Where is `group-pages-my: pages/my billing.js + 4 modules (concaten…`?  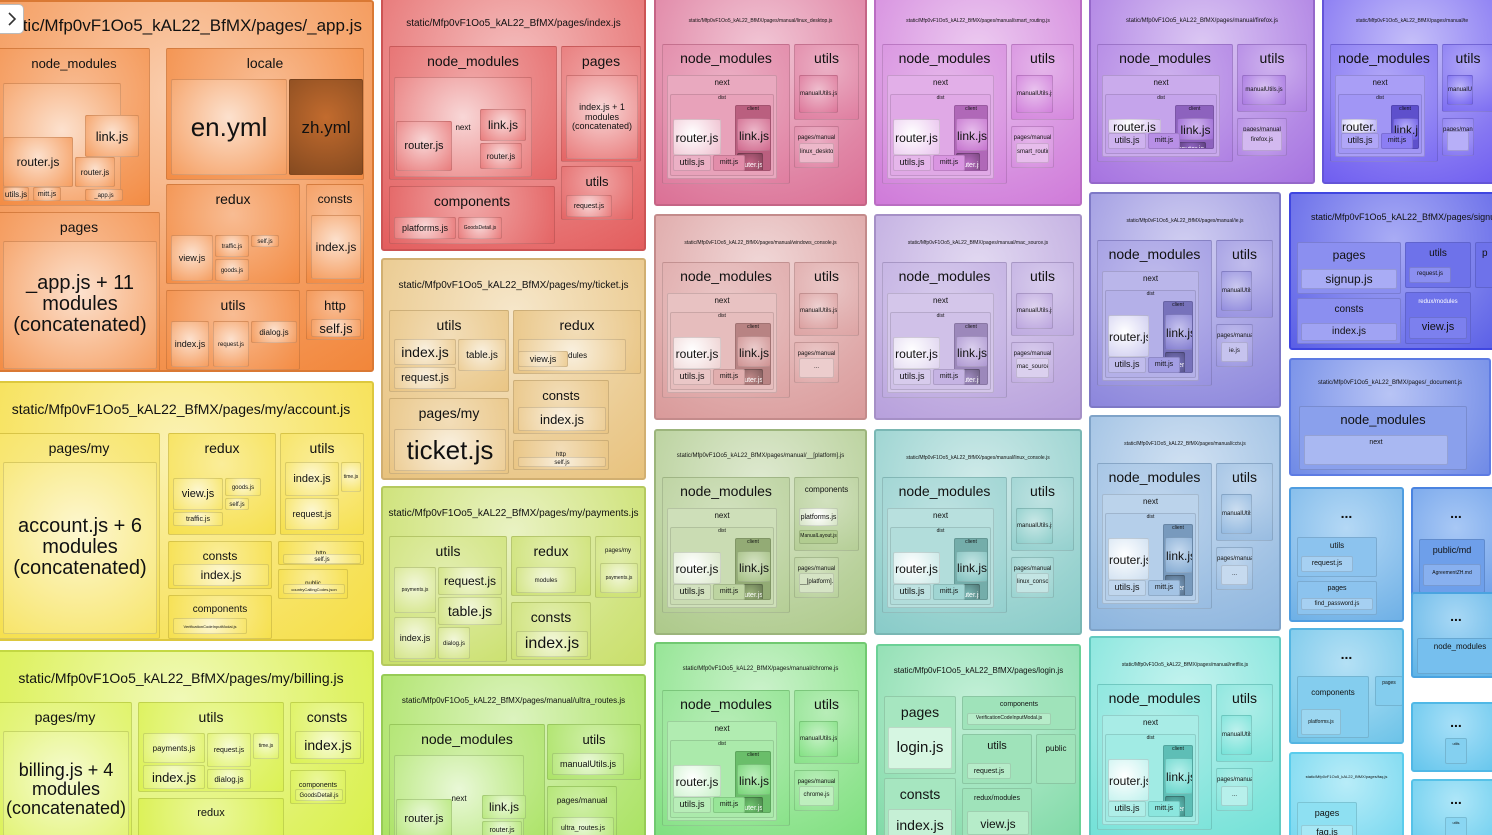
group-pages-my: pages/my billing.js + 4 modules (concaten… is located at coordinates (66, 768).